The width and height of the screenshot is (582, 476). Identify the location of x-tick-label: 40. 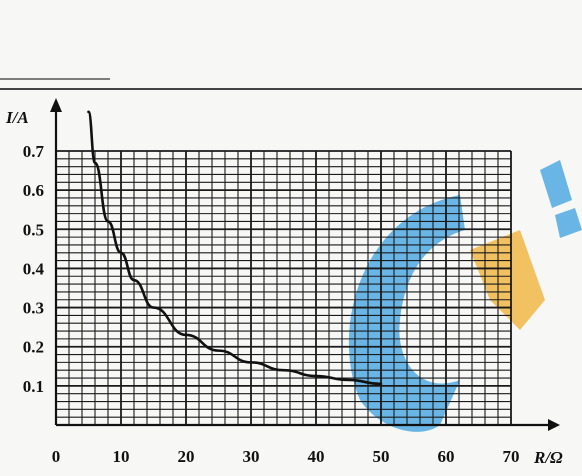
(316, 456).